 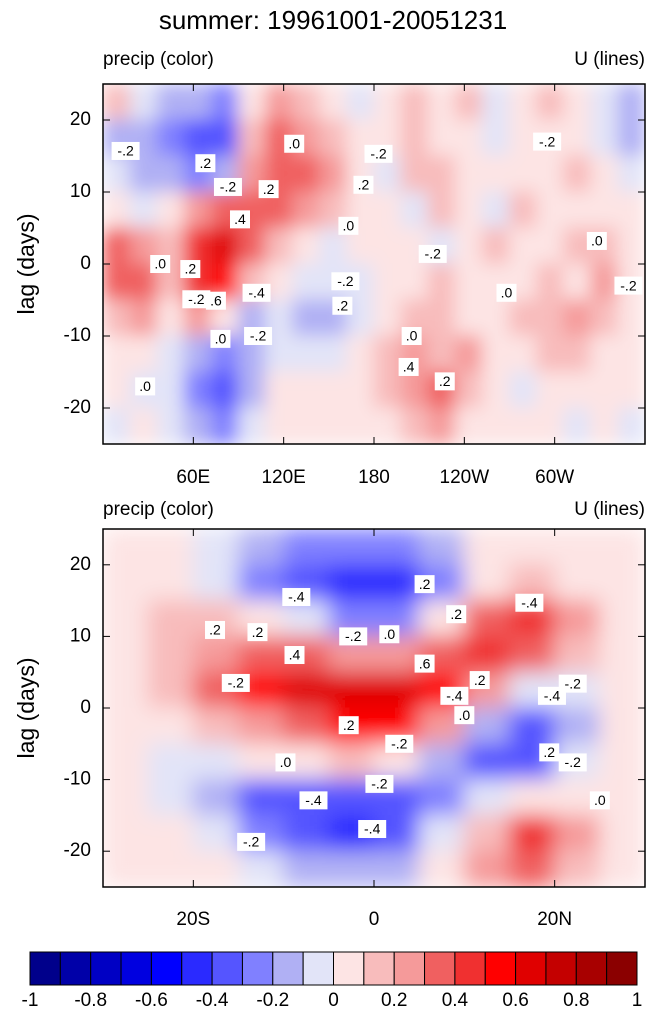 I want to click on panel-left-label: precip (color), so click(x=158, y=509).